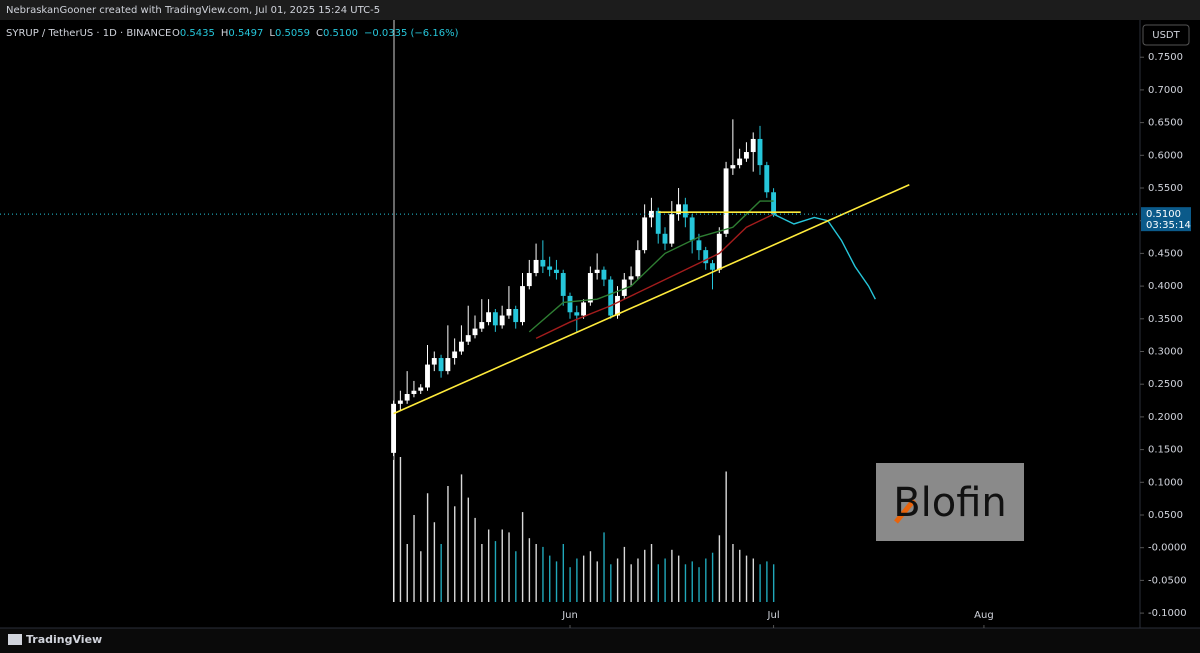 Image resolution: width=1200 pixels, height=653 pixels. Describe the element at coordinates (1165, 286) in the screenshot. I see `y-tick-label: 0.4000` at that location.